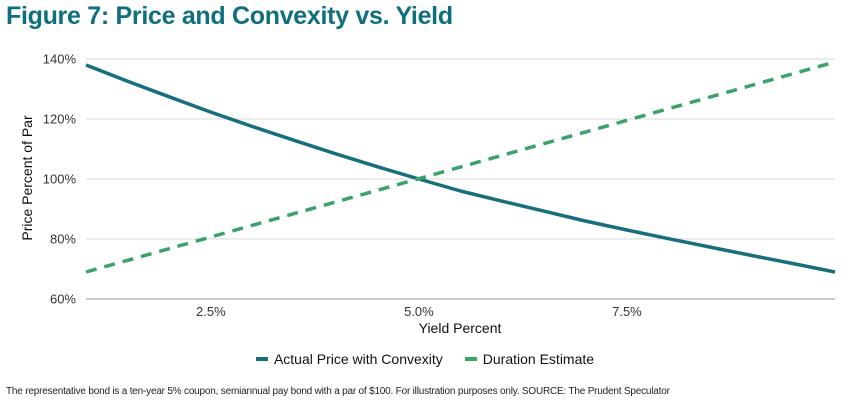 The width and height of the screenshot is (850, 406). Describe the element at coordinates (470, 359) in the screenshot. I see `legend-swatch-dashed` at that location.